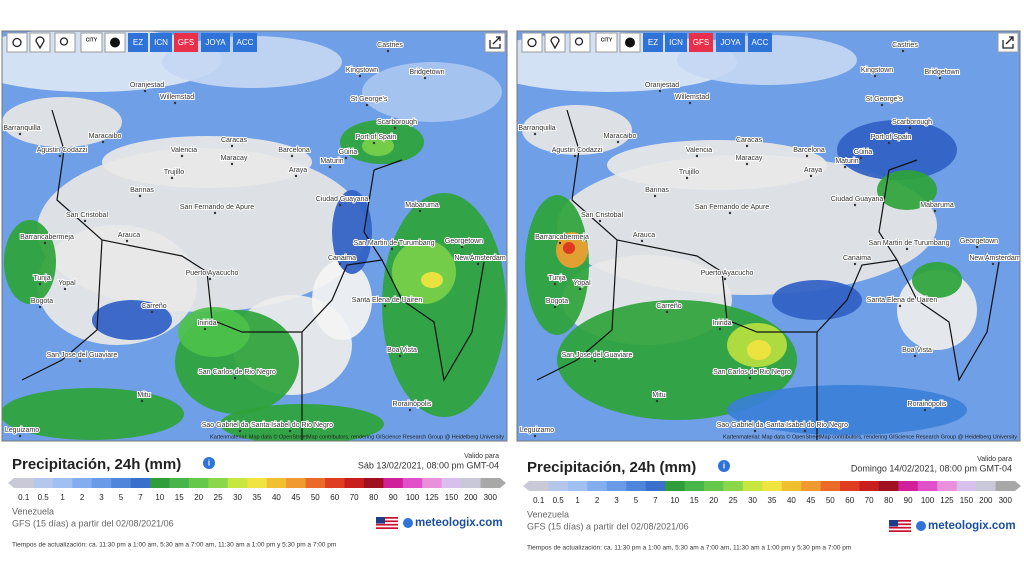 The image size is (1024, 576). Describe the element at coordinates (1006, 500) in the screenshot. I see `scale-label: 300` at that location.